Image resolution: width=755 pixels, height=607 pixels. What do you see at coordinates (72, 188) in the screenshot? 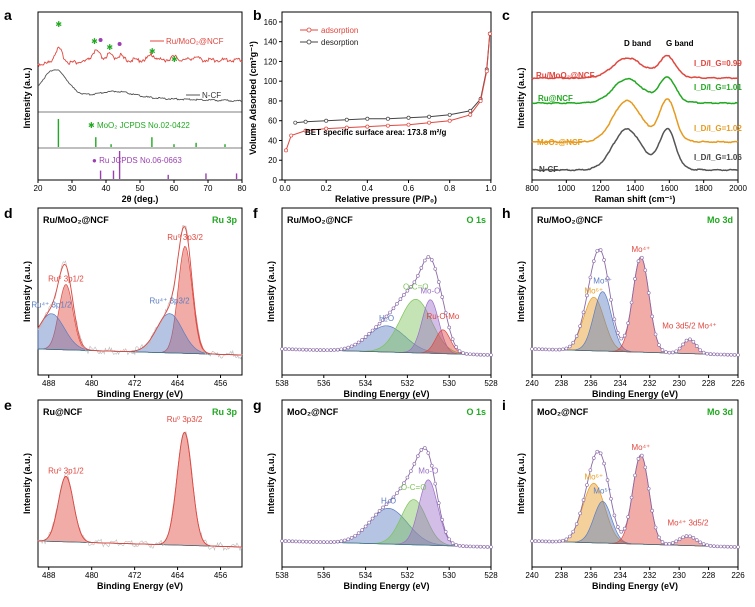
I see `tick-label: 30` at bounding box center [72, 188].